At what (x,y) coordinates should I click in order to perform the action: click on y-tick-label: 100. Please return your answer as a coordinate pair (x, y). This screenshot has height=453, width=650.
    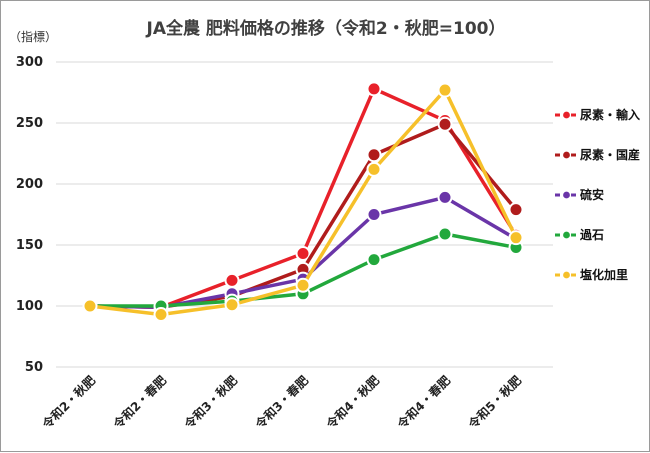
    Looking at the image, I should click on (29, 306).